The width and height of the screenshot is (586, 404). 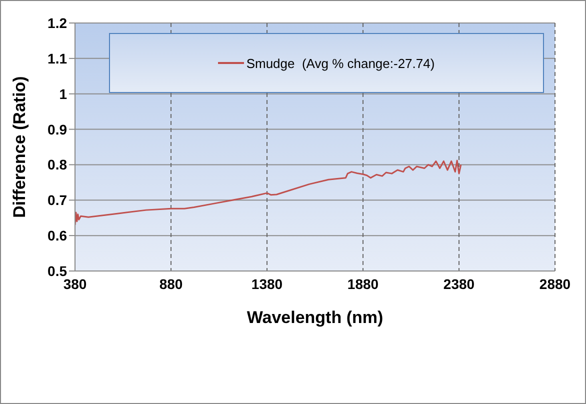 What do you see at coordinates (315, 317) in the screenshot?
I see `x-axis-title: Wavelength (nm)` at bounding box center [315, 317].